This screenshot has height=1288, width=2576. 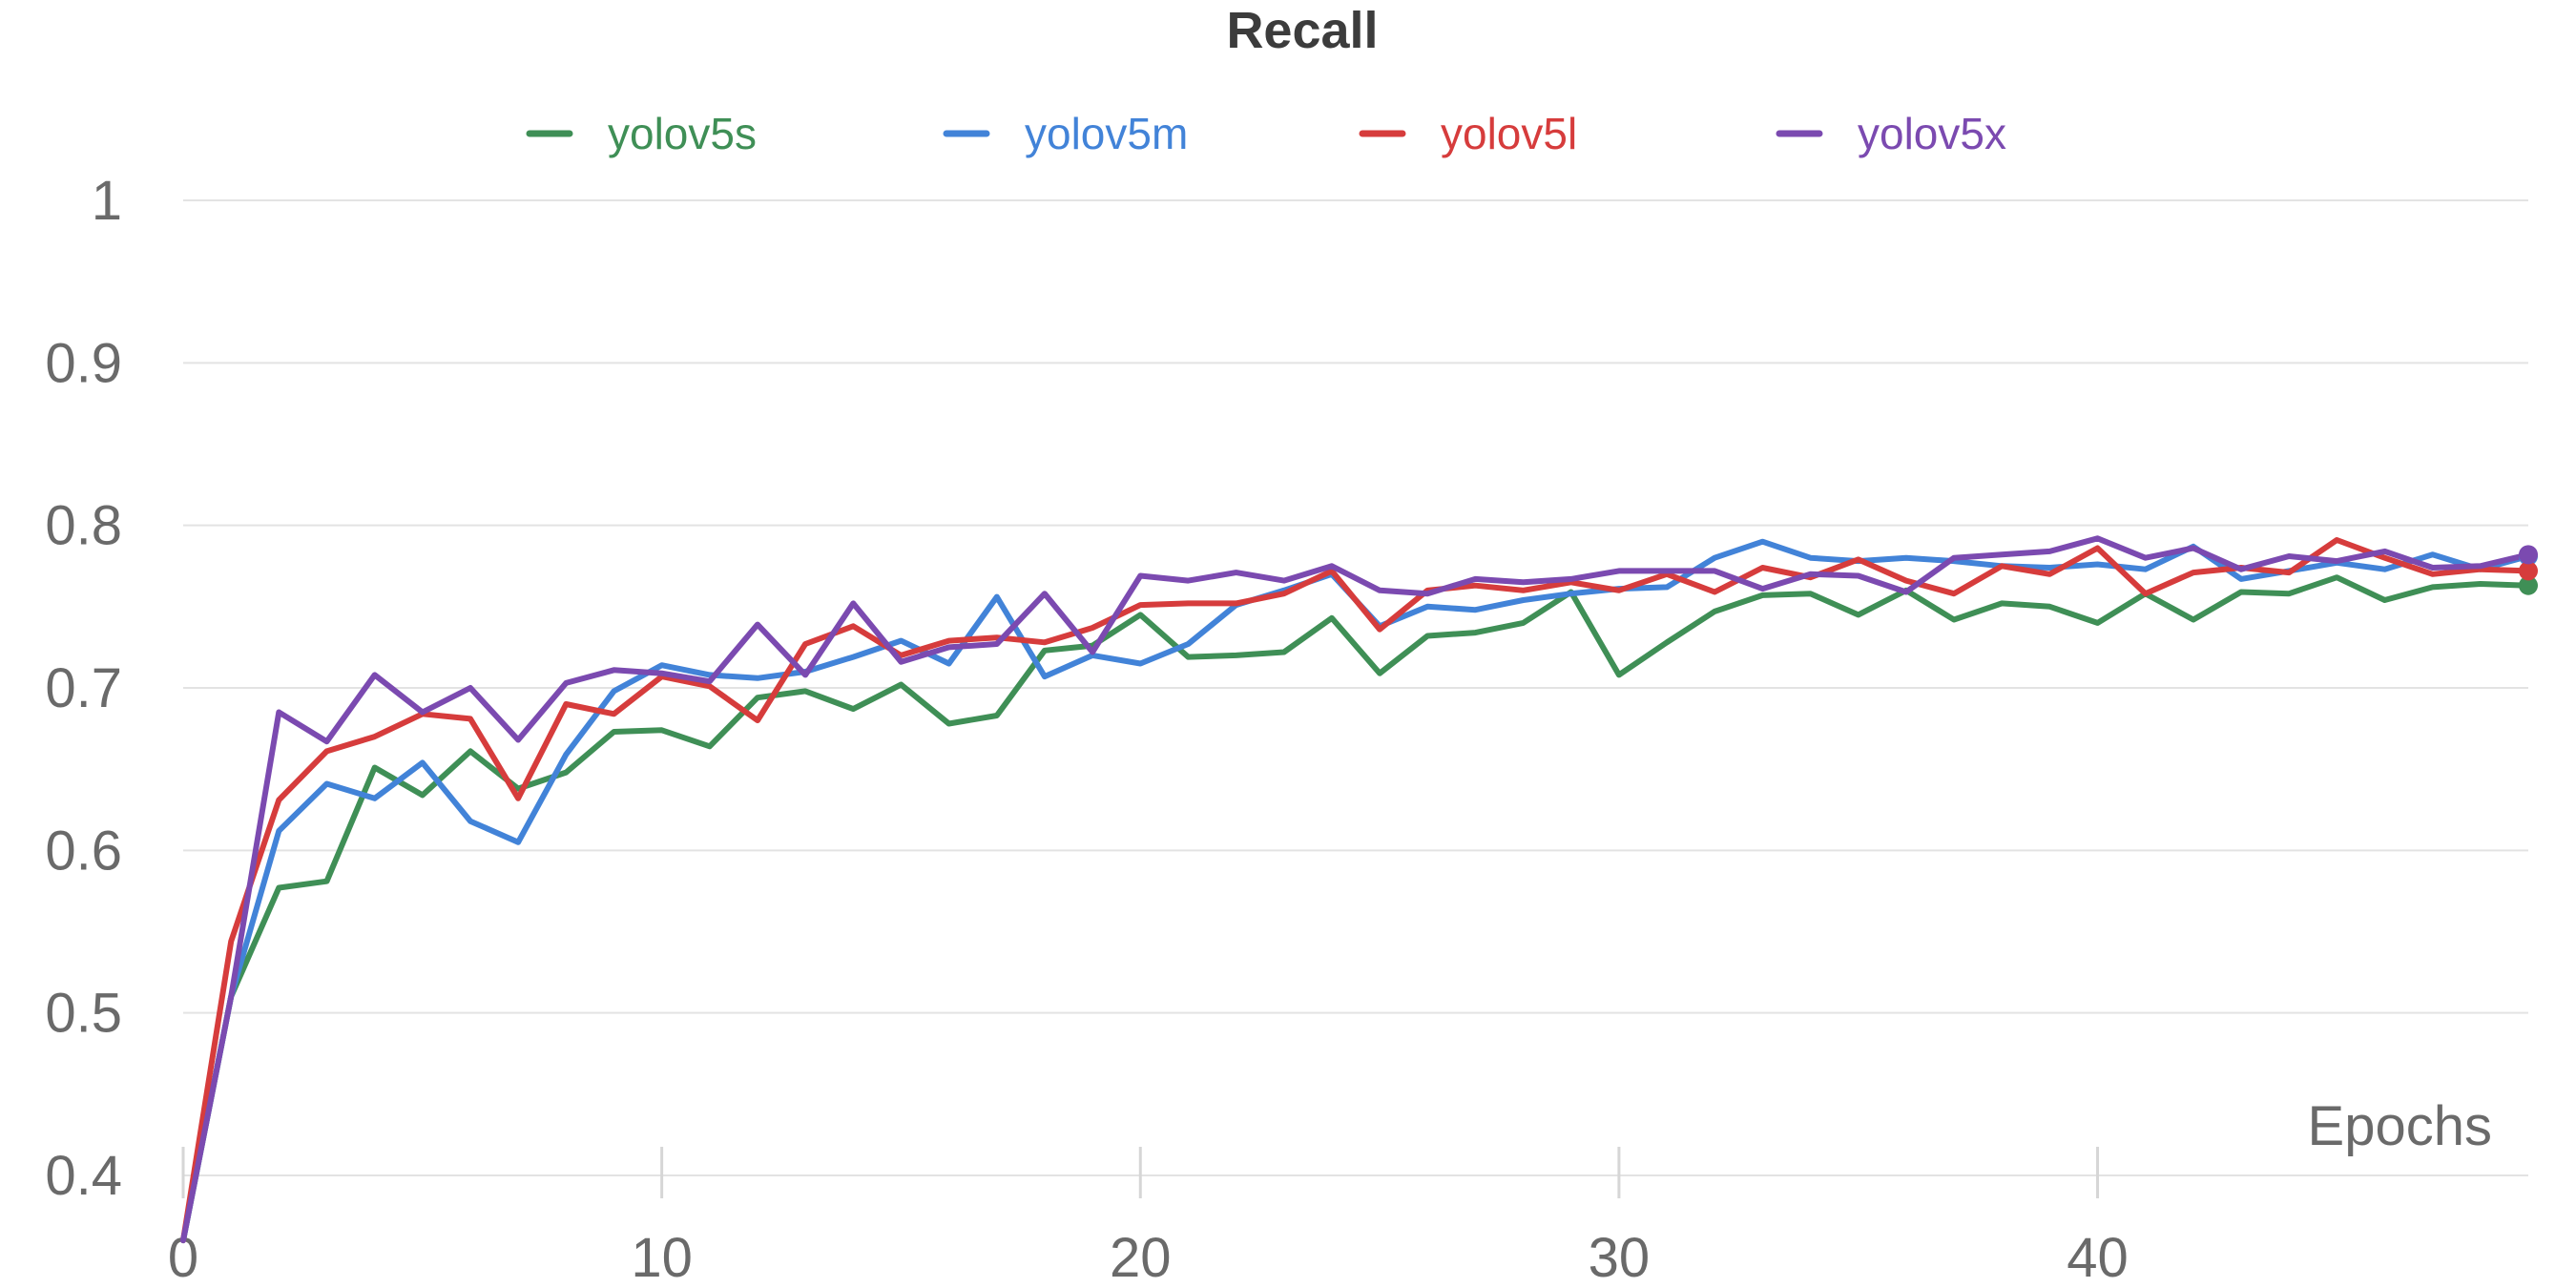 I want to click on legend: yolov5s yolov5m yolov5l yolov5x, so click(x=1266, y=133).